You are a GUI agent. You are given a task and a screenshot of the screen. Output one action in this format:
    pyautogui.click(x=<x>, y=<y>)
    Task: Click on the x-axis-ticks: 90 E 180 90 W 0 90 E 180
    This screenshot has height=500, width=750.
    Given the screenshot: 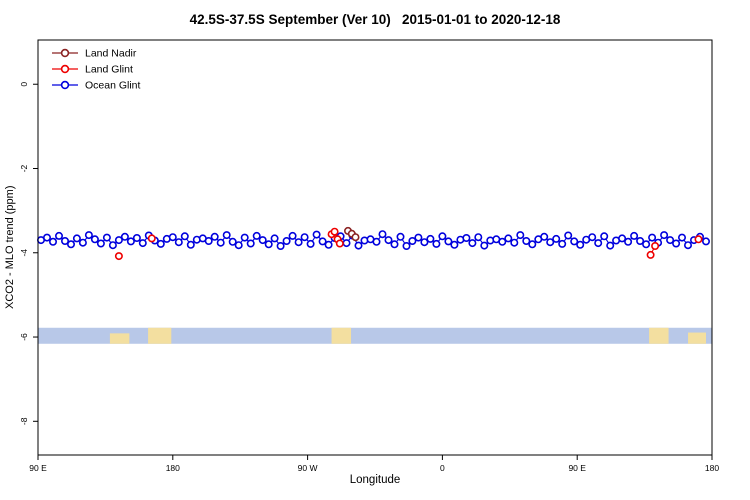 What is the action you would take?
    pyautogui.click(x=374, y=464)
    